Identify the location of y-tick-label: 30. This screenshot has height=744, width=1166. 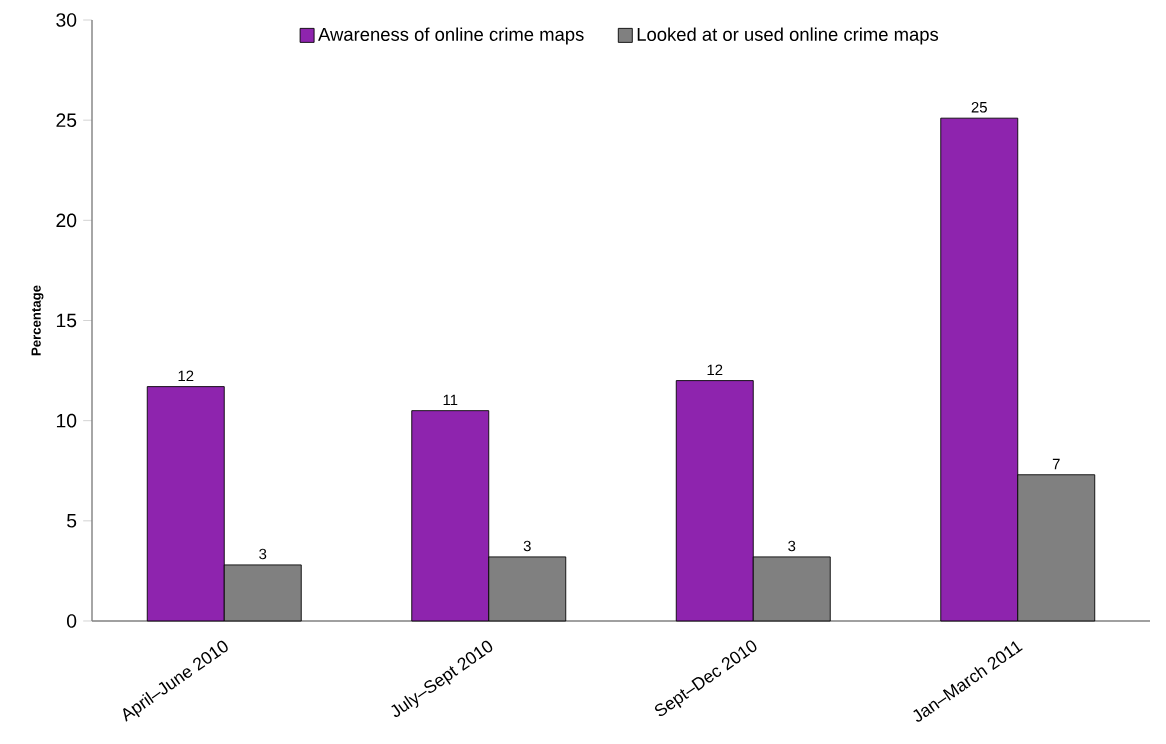
(66, 20).